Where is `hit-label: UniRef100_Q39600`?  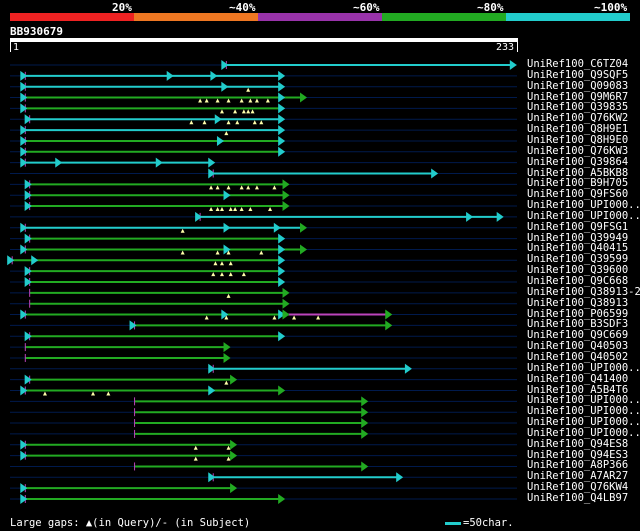 hit-label: UniRef100_Q39600 is located at coordinates (578, 270).